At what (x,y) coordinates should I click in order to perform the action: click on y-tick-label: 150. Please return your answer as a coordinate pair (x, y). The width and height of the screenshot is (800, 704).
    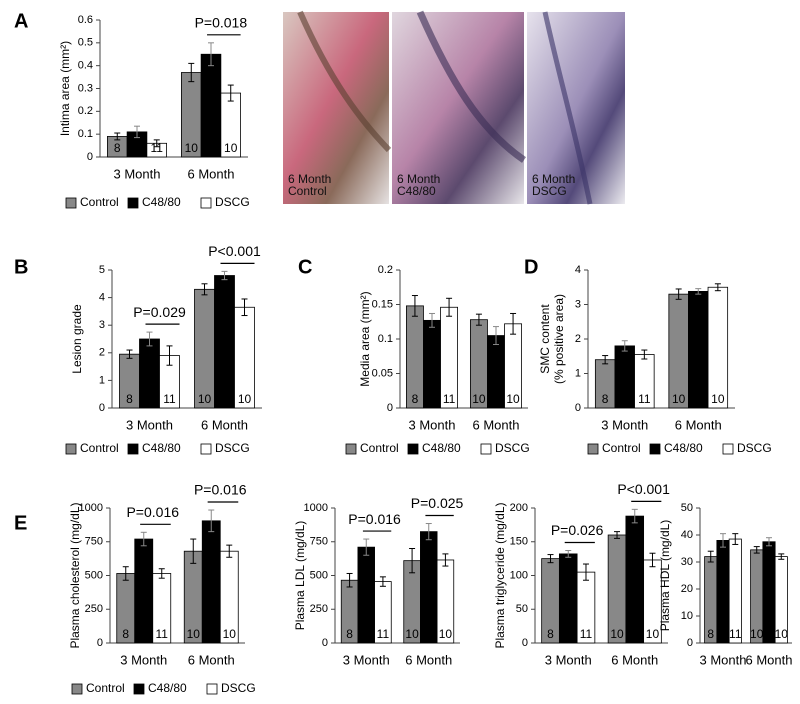
    Looking at the image, I should click on (519, 542).